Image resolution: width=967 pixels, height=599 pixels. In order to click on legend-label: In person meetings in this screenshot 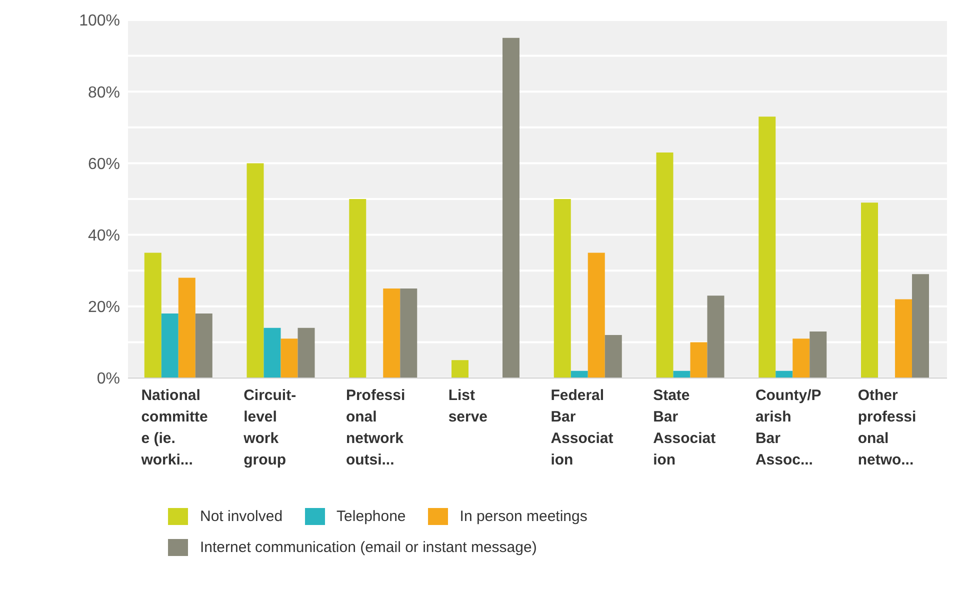, I will do `click(524, 516)`.